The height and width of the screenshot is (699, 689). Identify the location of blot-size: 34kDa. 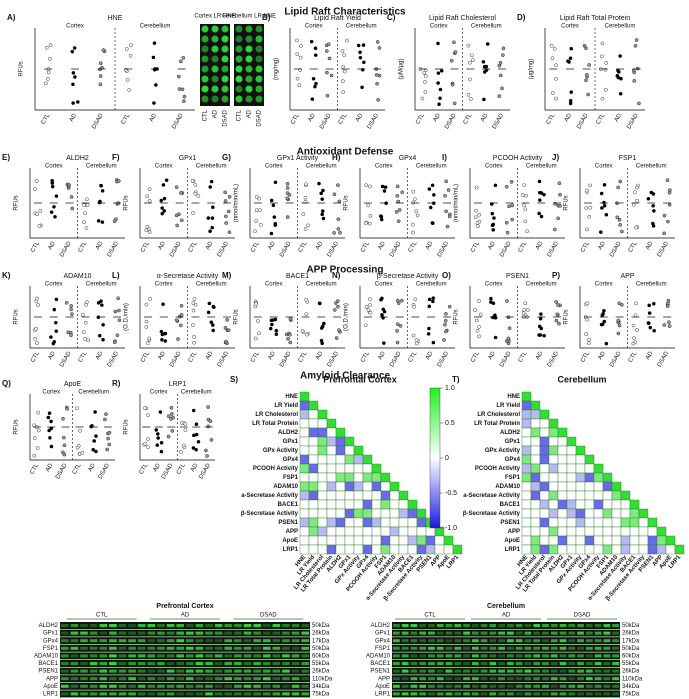
(631, 687).